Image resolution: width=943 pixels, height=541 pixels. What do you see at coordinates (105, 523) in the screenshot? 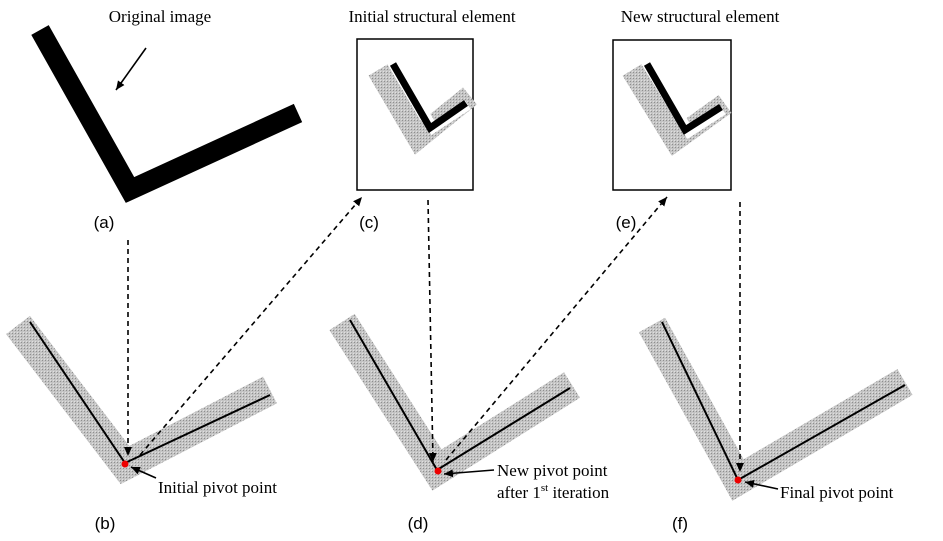
I see `panel-label: (b)` at bounding box center [105, 523].